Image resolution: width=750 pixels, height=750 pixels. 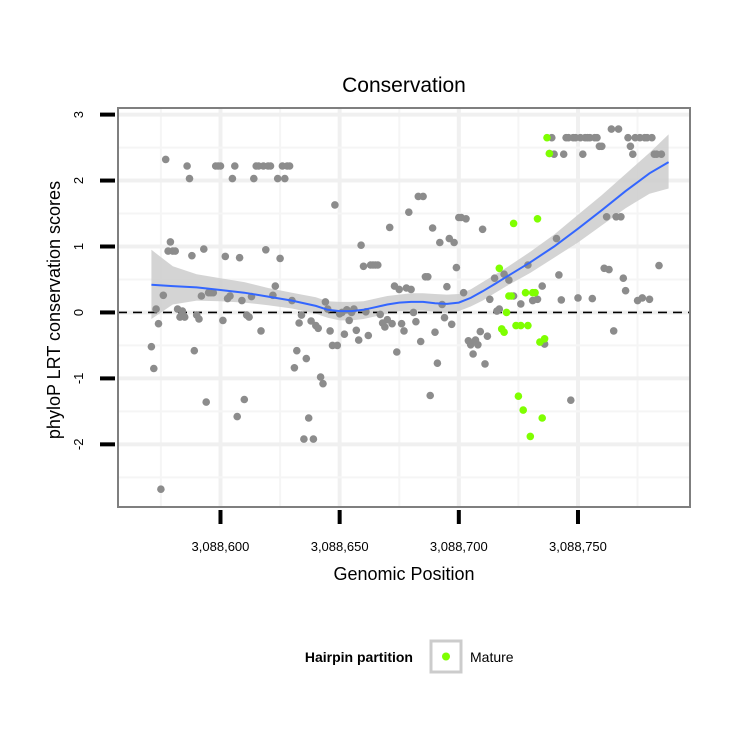 I want to click on x-axis-title: Genomic Position, so click(x=403, y=574).